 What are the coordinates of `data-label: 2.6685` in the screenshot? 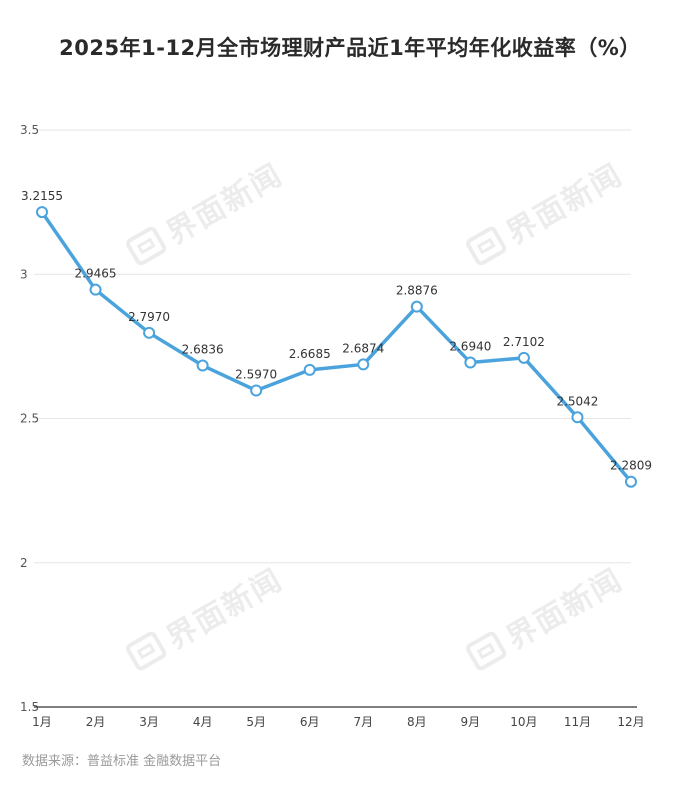 It's located at (310, 354).